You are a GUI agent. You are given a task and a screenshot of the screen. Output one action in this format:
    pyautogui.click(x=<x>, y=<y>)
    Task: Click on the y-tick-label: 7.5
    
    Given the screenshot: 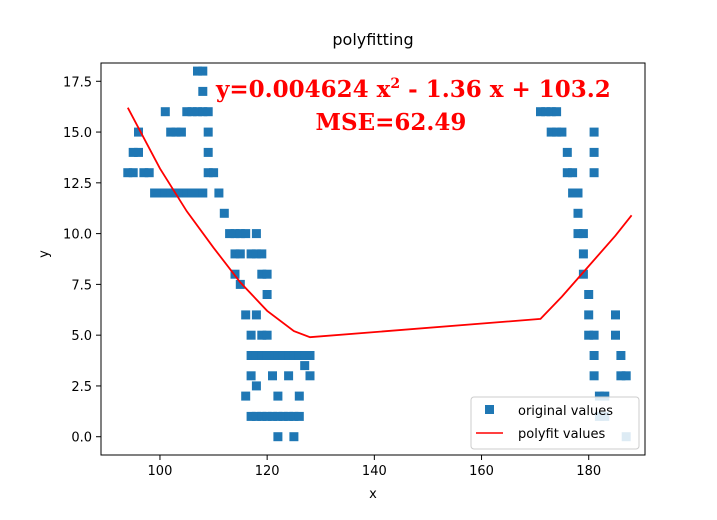 What is the action you would take?
    pyautogui.click(x=81, y=285)
    